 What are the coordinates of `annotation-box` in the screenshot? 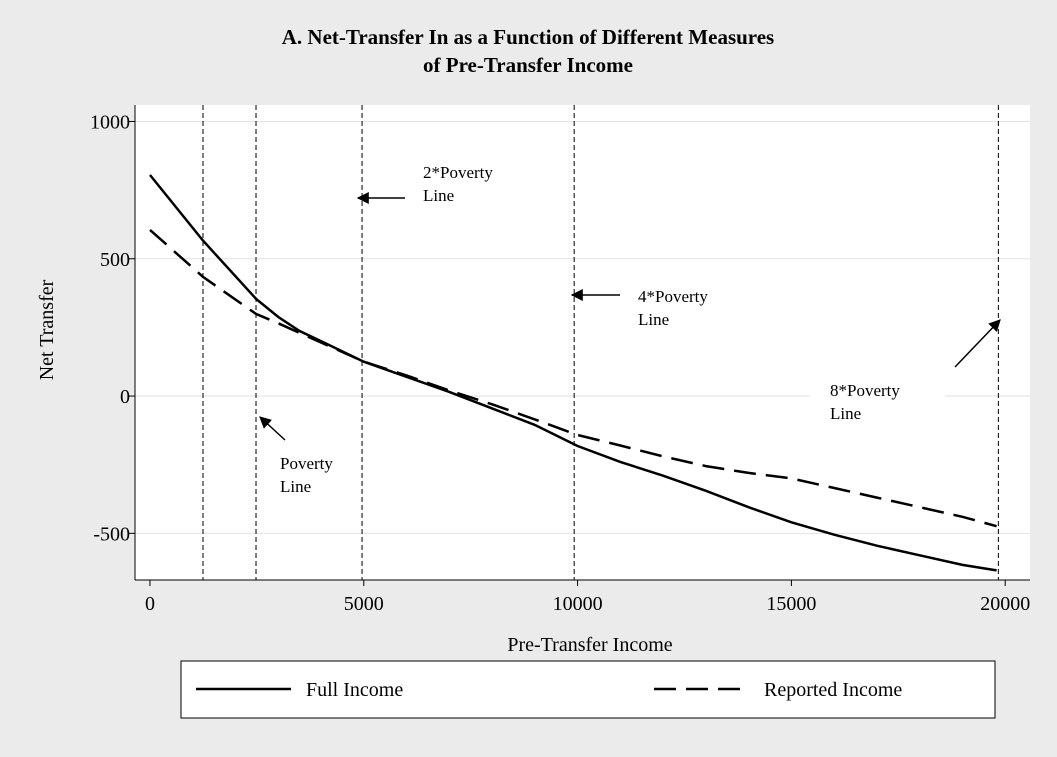 It's located at (877, 401).